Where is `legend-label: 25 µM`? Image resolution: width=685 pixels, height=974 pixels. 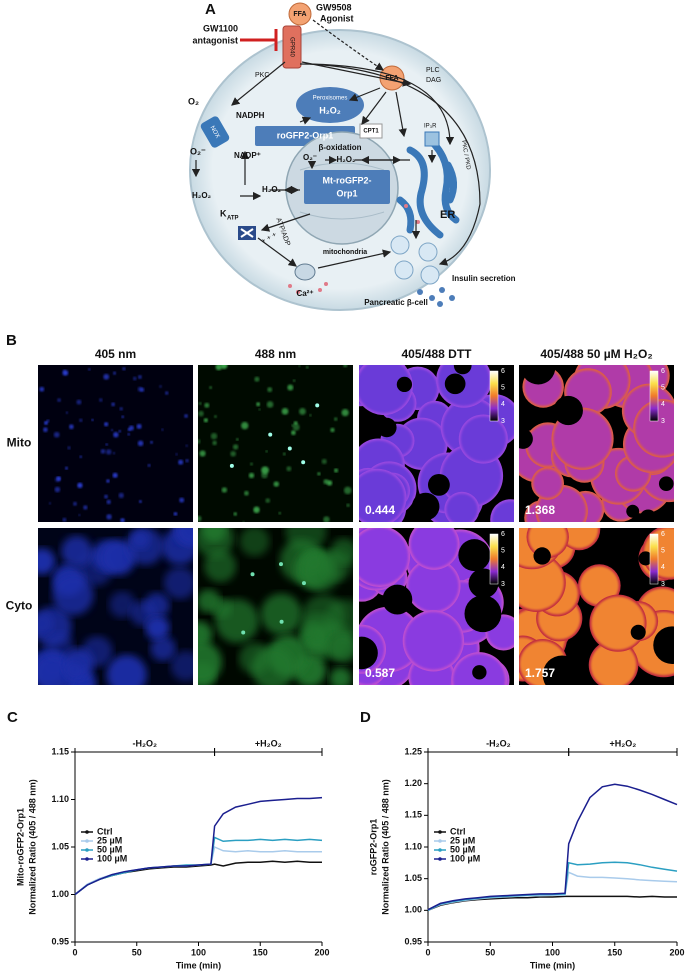 legend-label: 25 µM is located at coordinates (462, 840).